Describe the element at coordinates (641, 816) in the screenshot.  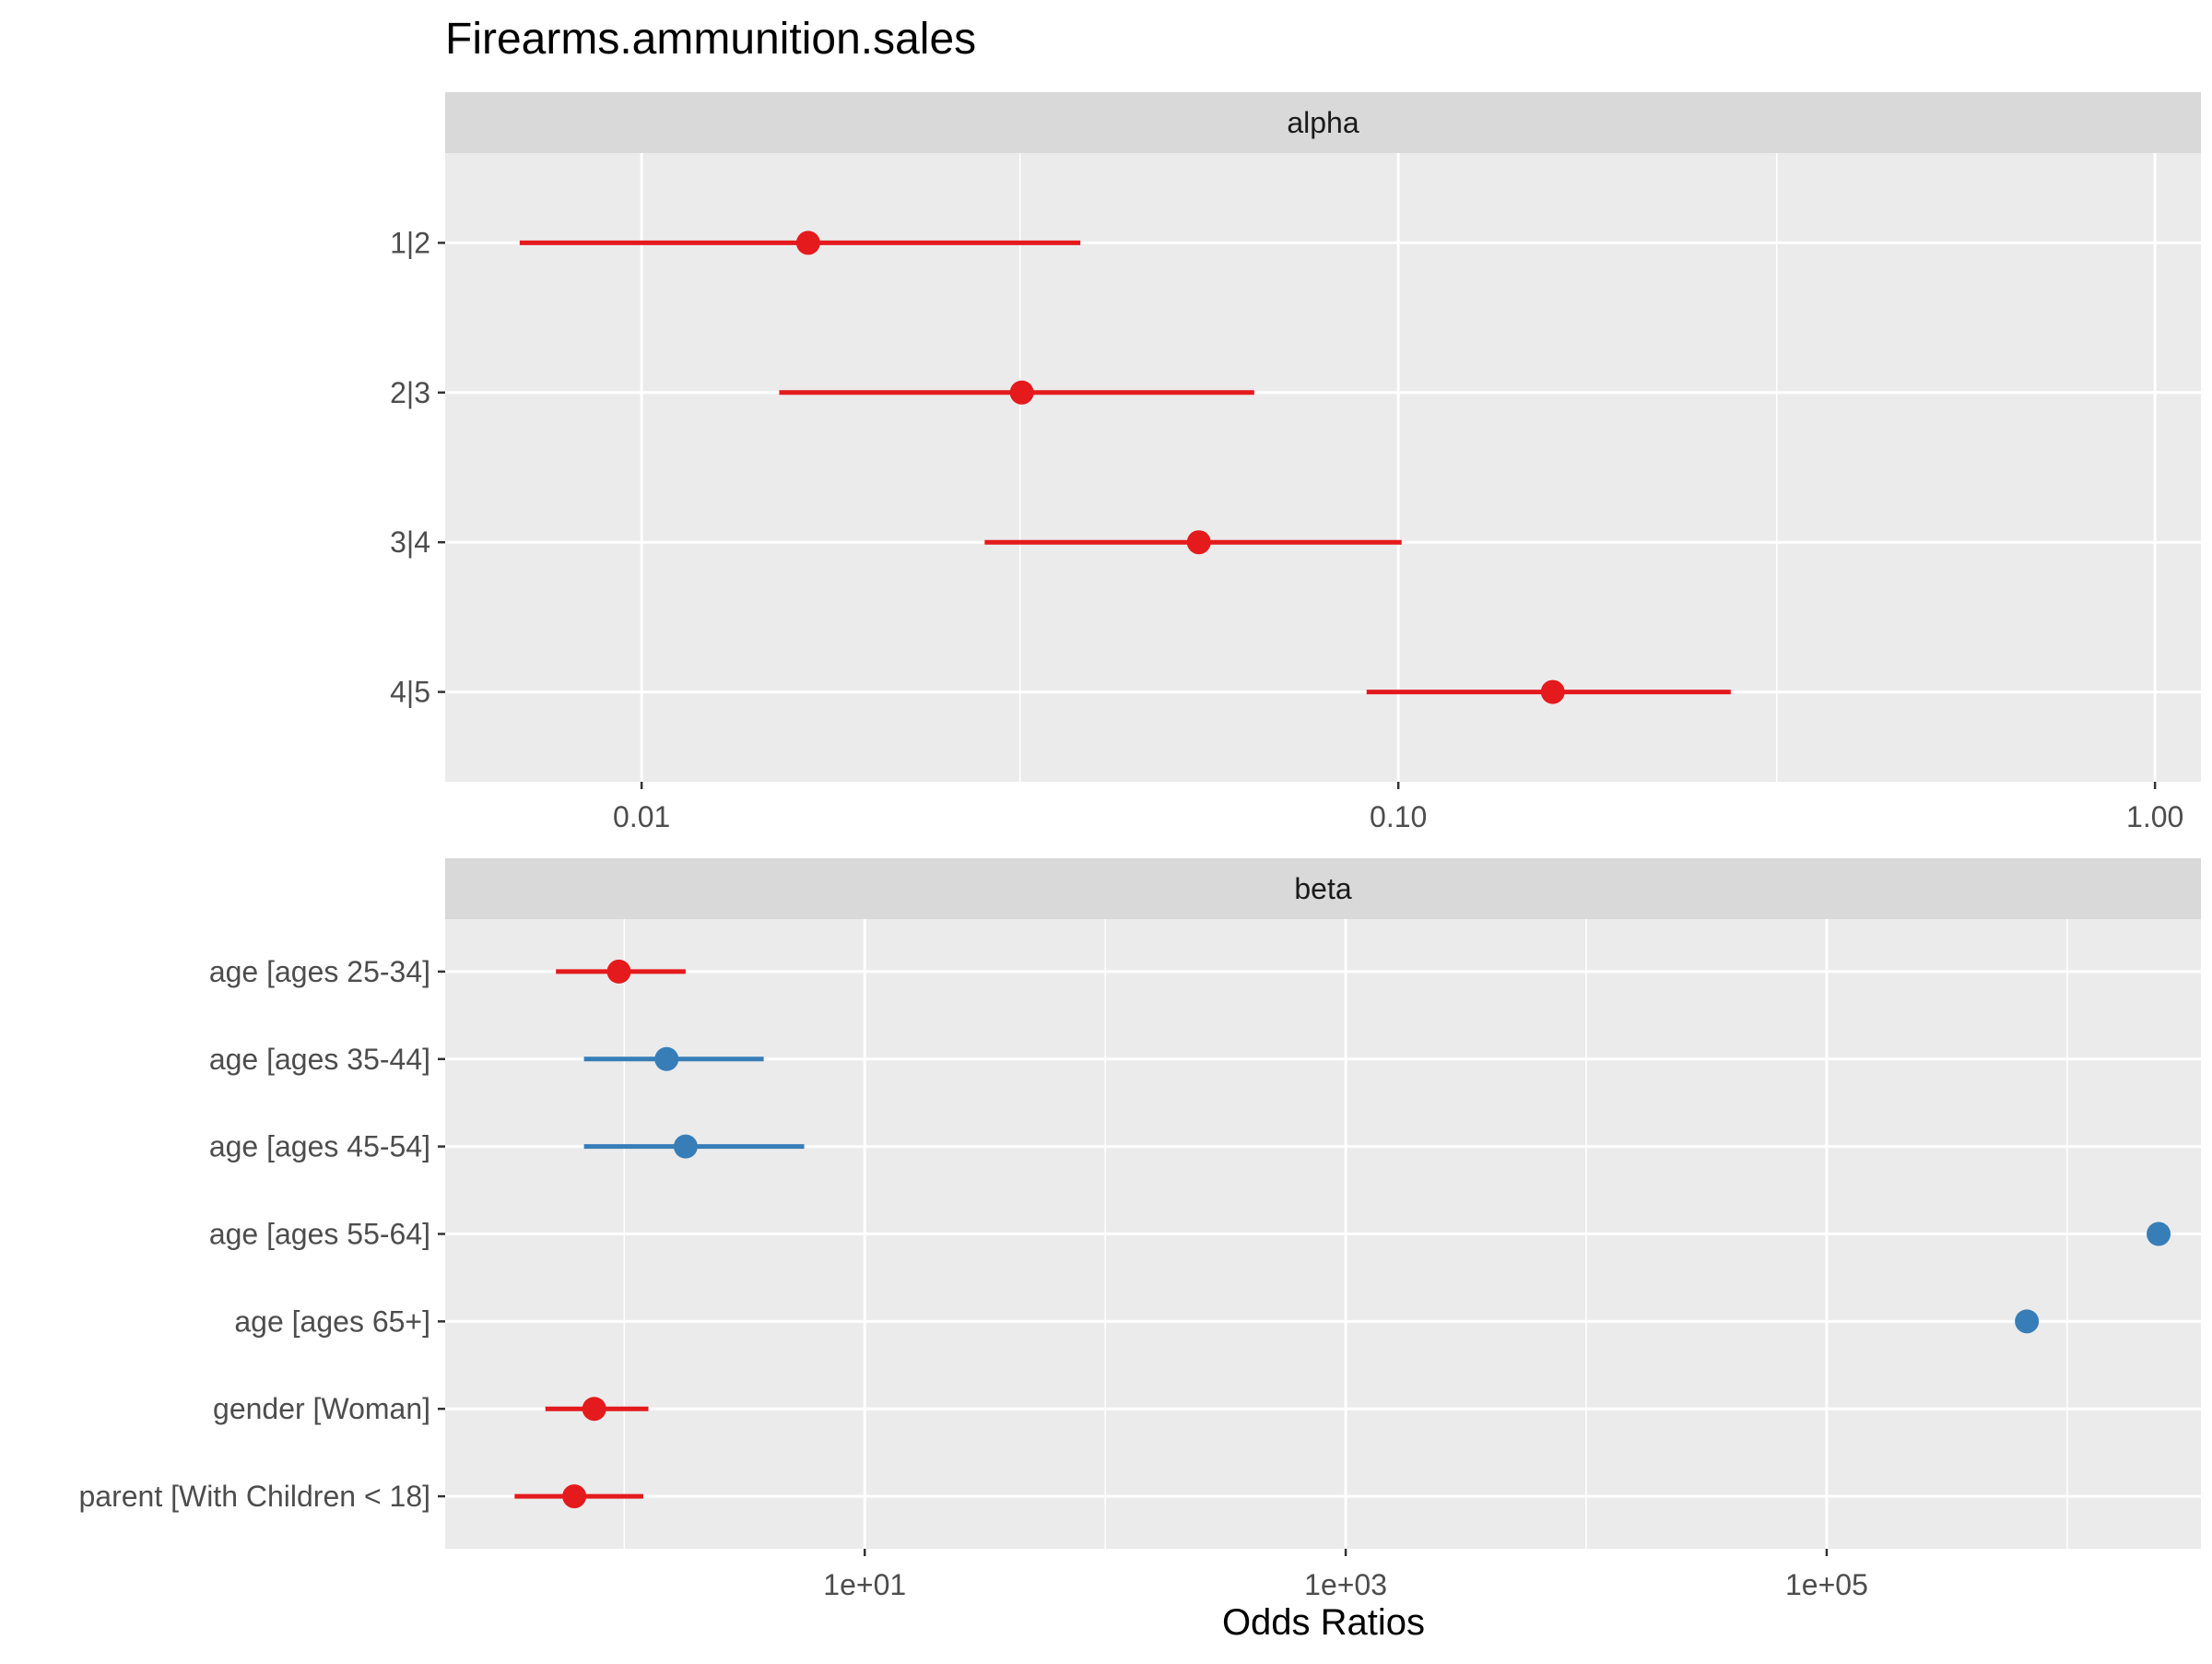
I see `x-tick-label: 0.01` at that location.